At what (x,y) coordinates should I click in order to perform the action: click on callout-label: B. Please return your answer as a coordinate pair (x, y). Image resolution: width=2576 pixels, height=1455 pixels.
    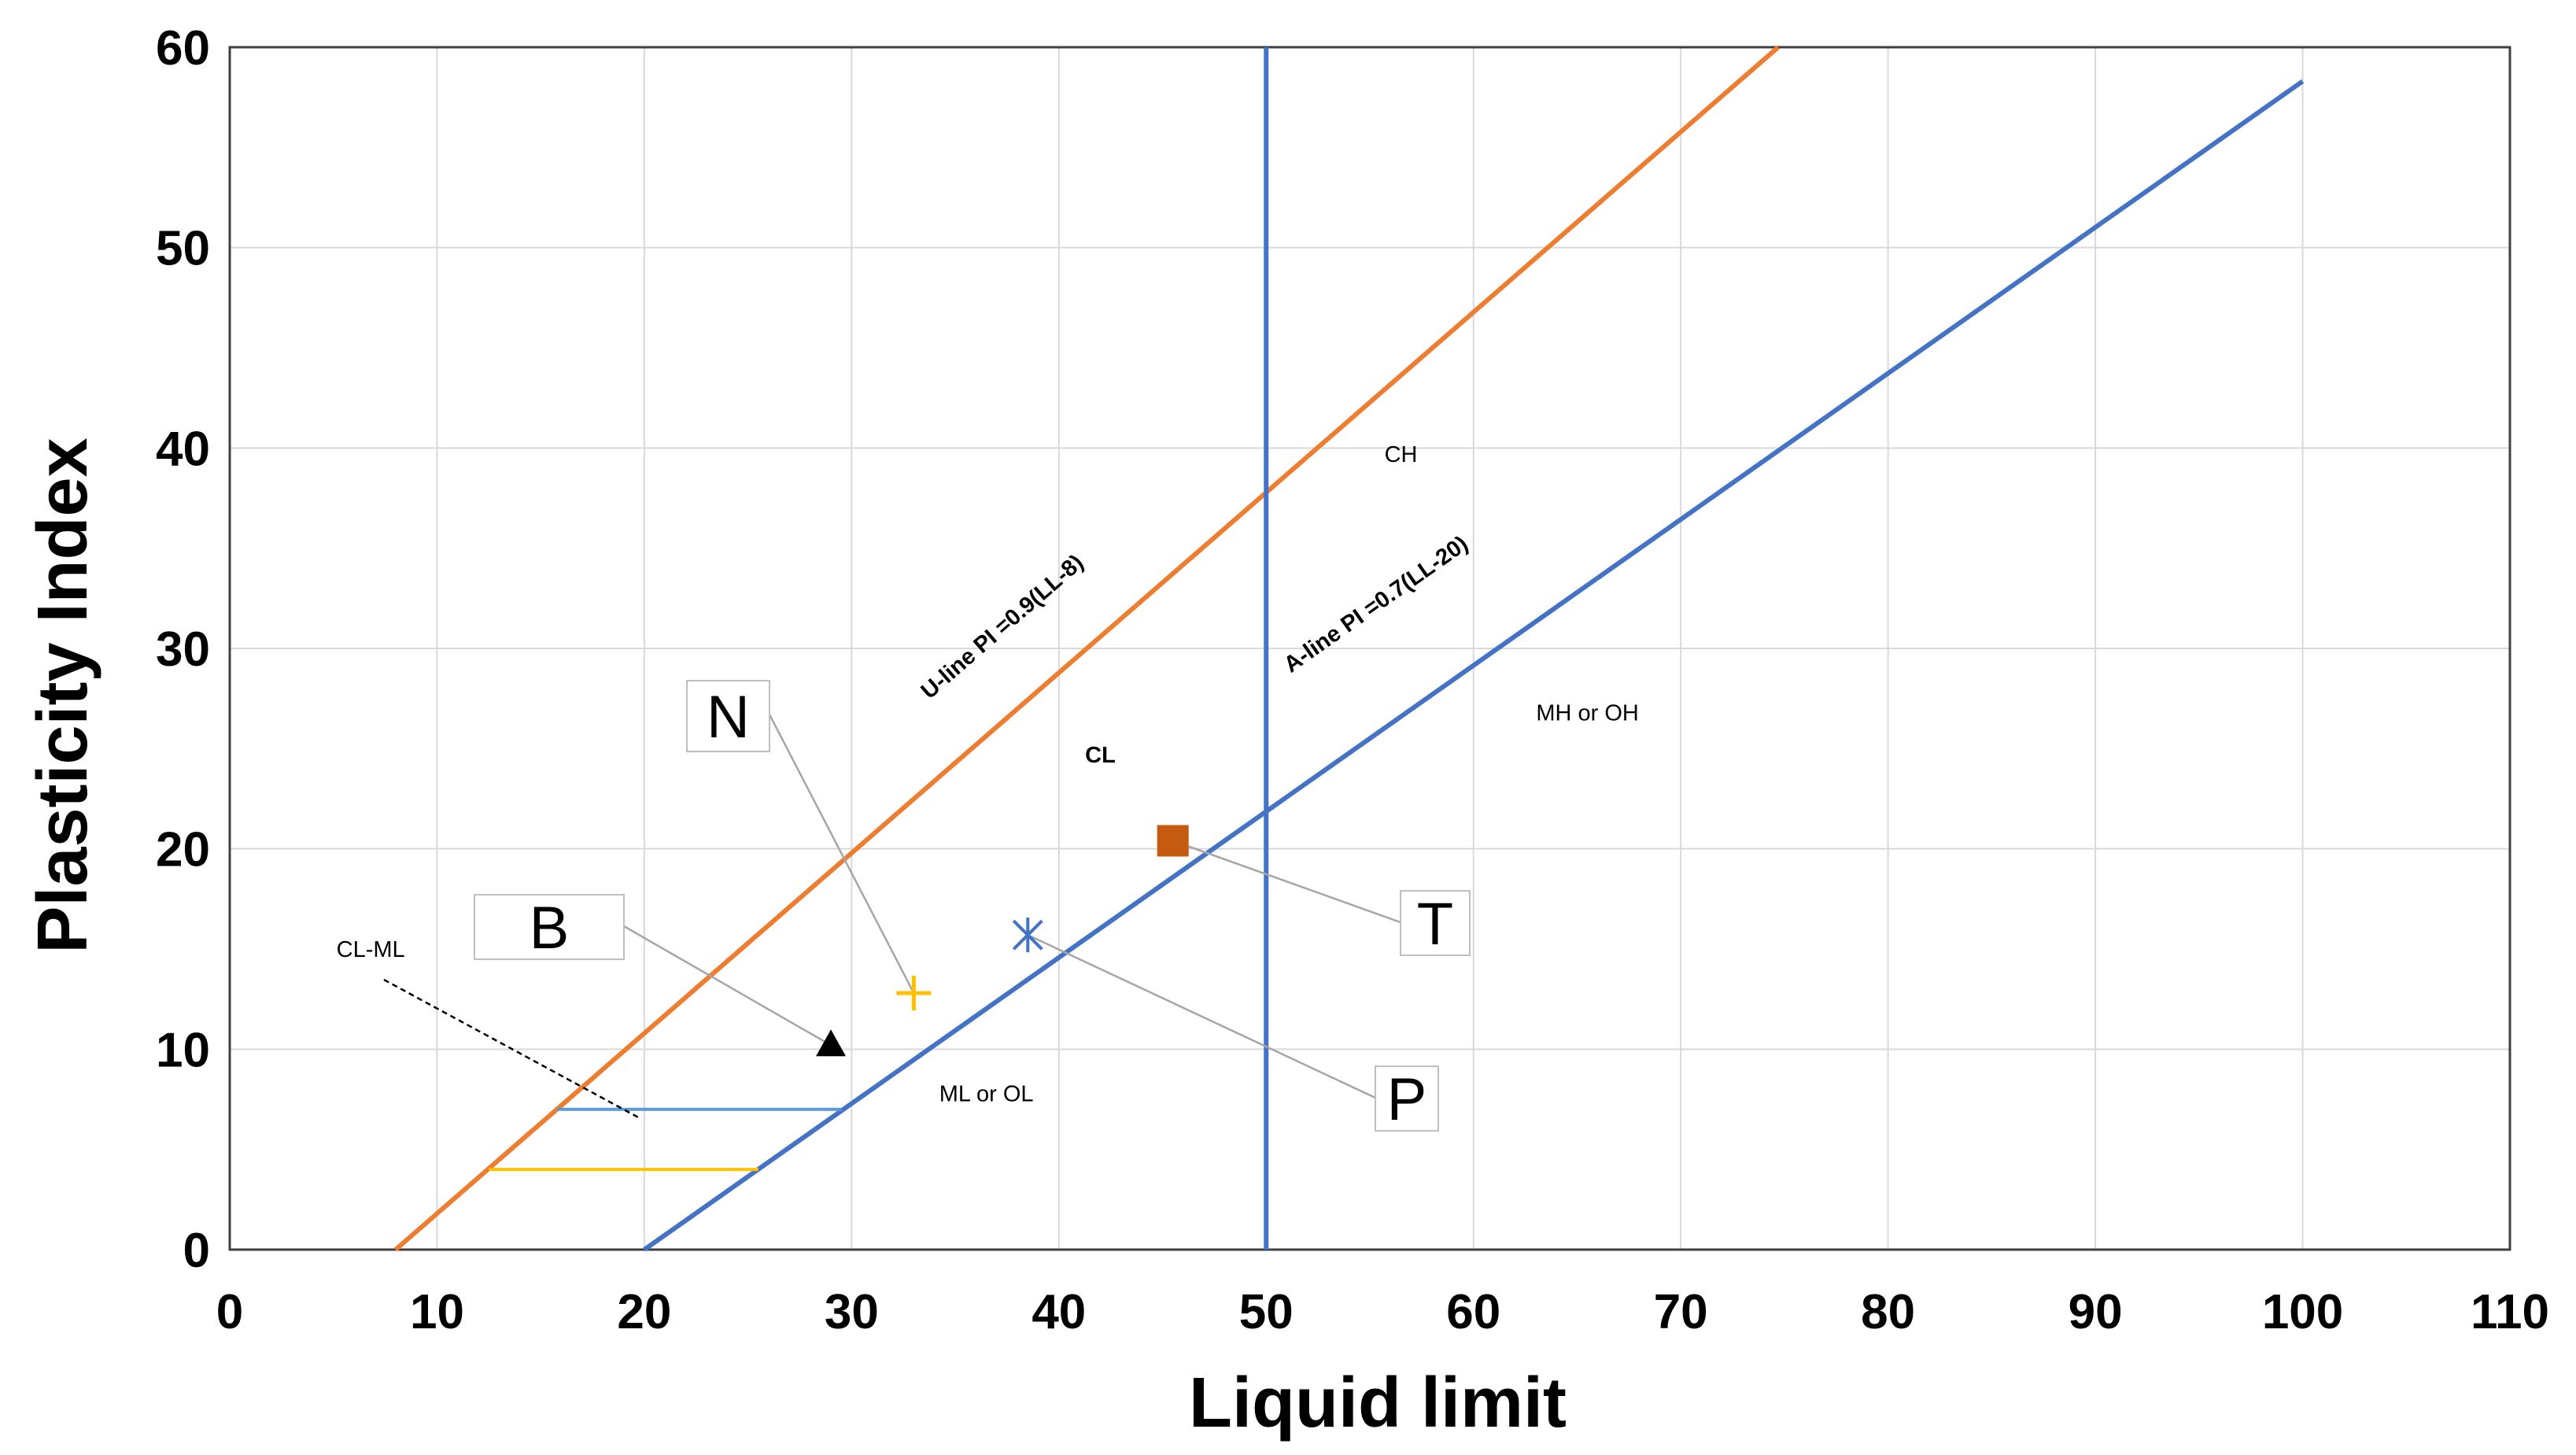
    Looking at the image, I should click on (550, 928).